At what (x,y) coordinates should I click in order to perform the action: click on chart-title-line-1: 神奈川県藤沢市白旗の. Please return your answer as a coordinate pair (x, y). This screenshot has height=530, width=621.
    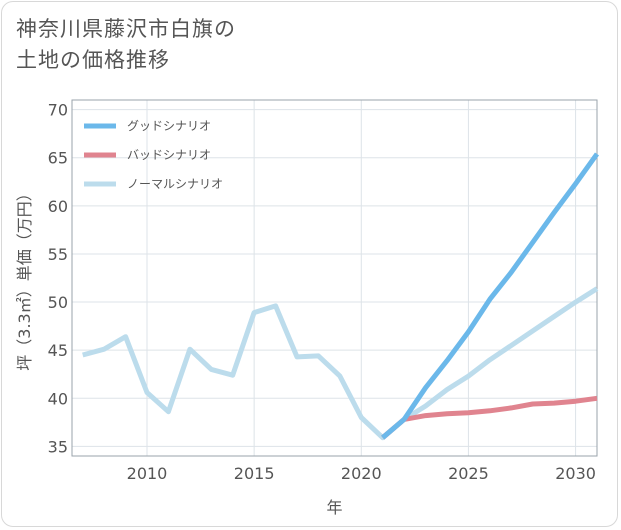
    Looking at the image, I should click on (126, 29).